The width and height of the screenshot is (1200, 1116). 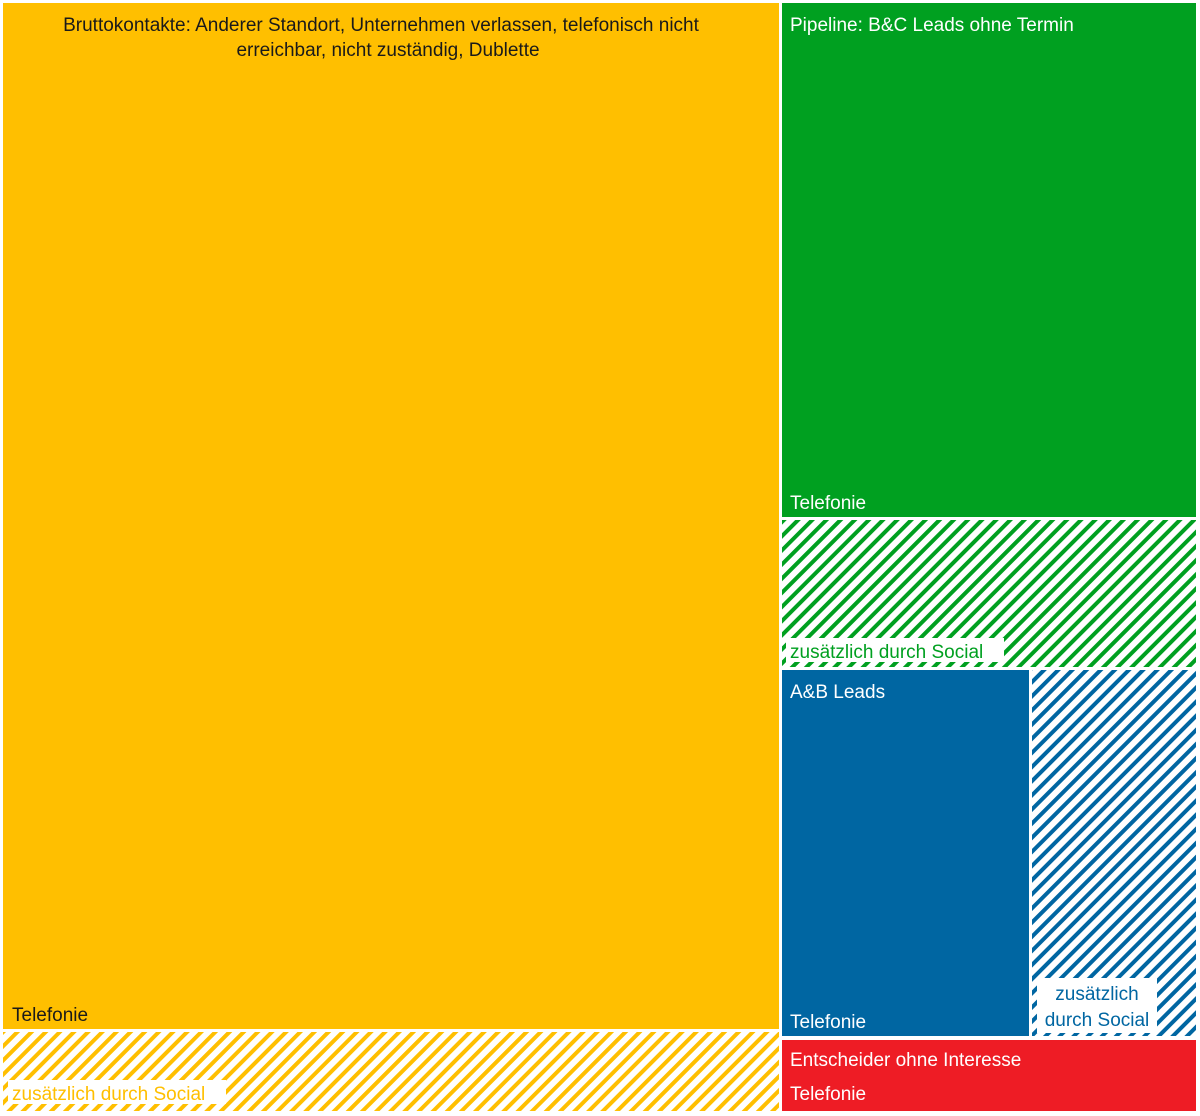 I want to click on group-title-pipeline: Pipeline: B&C Leads ohne Termin, so click(x=932, y=25).